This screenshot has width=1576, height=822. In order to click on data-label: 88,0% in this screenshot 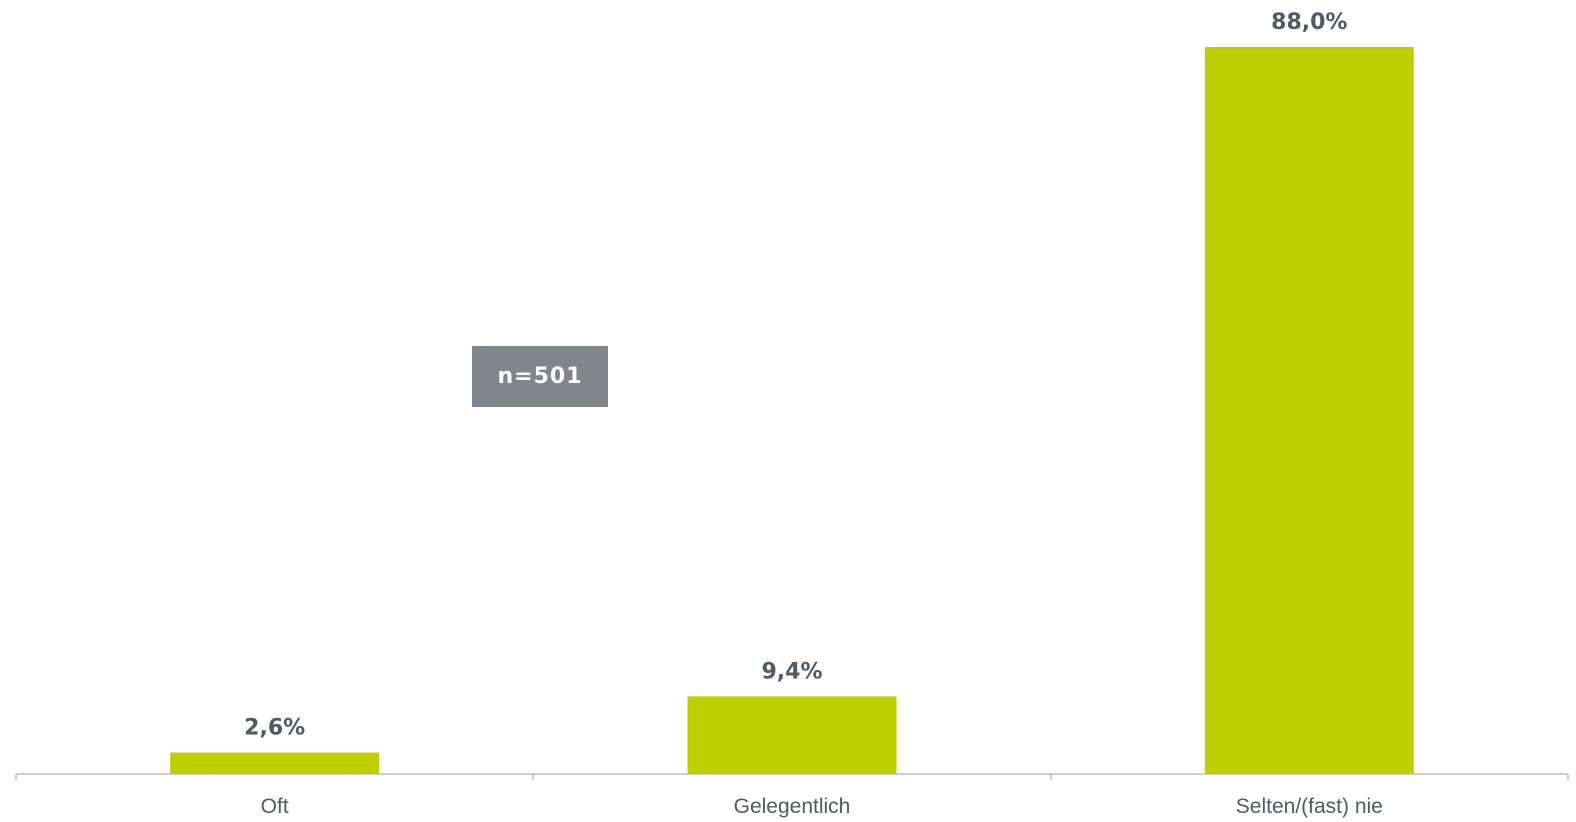, I will do `click(1309, 22)`.